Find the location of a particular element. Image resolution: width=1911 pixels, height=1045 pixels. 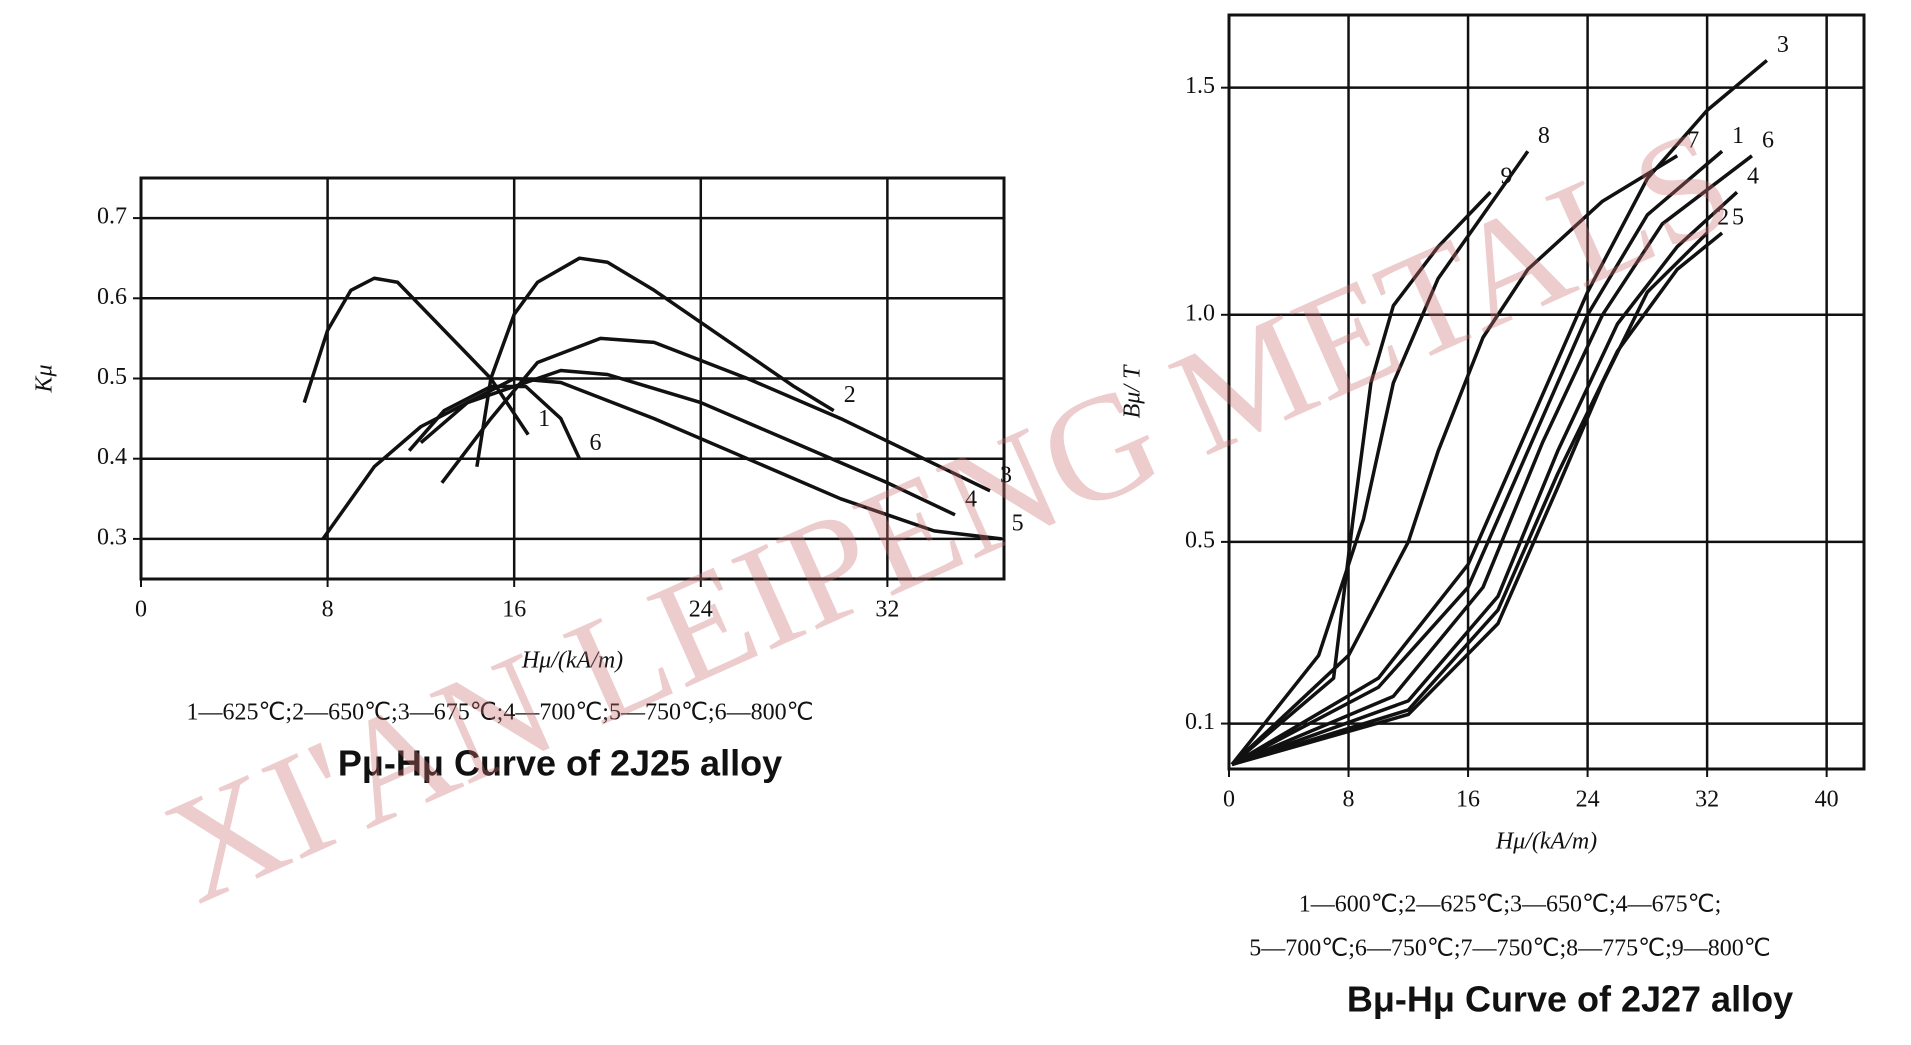

caption: 1—600℃;2—625℃;3—650℃;4—675℃; is located at coordinates (1510, 905).